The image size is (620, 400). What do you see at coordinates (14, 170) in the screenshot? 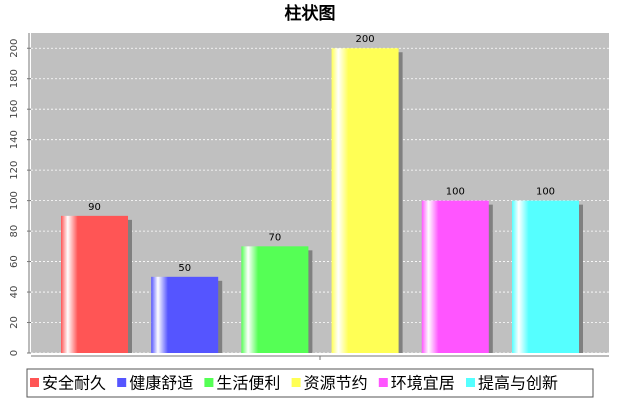
I see `y-tick-label: 120` at bounding box center [14, 170].